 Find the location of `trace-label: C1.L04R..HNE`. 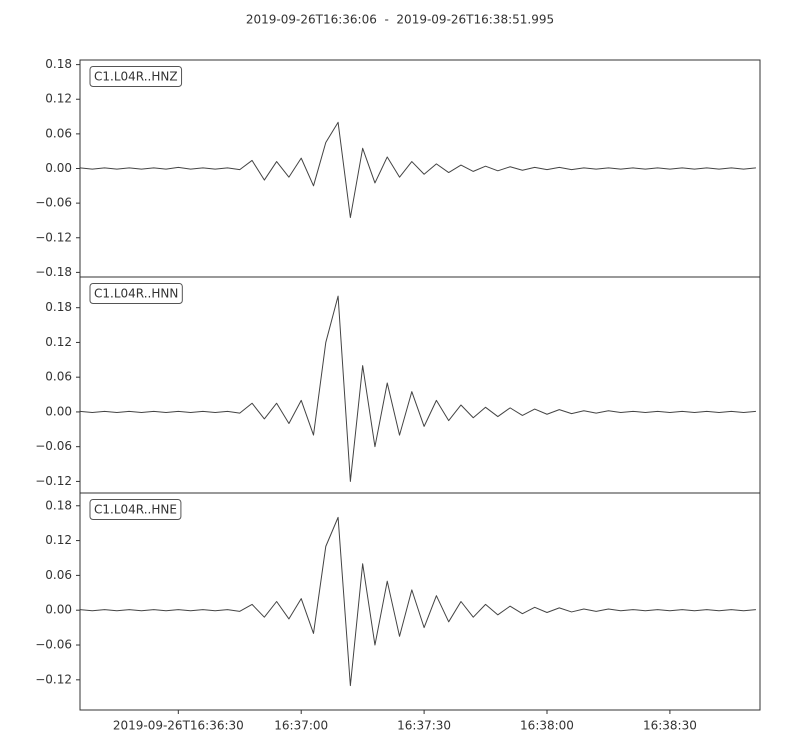

trace-label: C1.L04R..HNE is located at coordinates (135, 510).